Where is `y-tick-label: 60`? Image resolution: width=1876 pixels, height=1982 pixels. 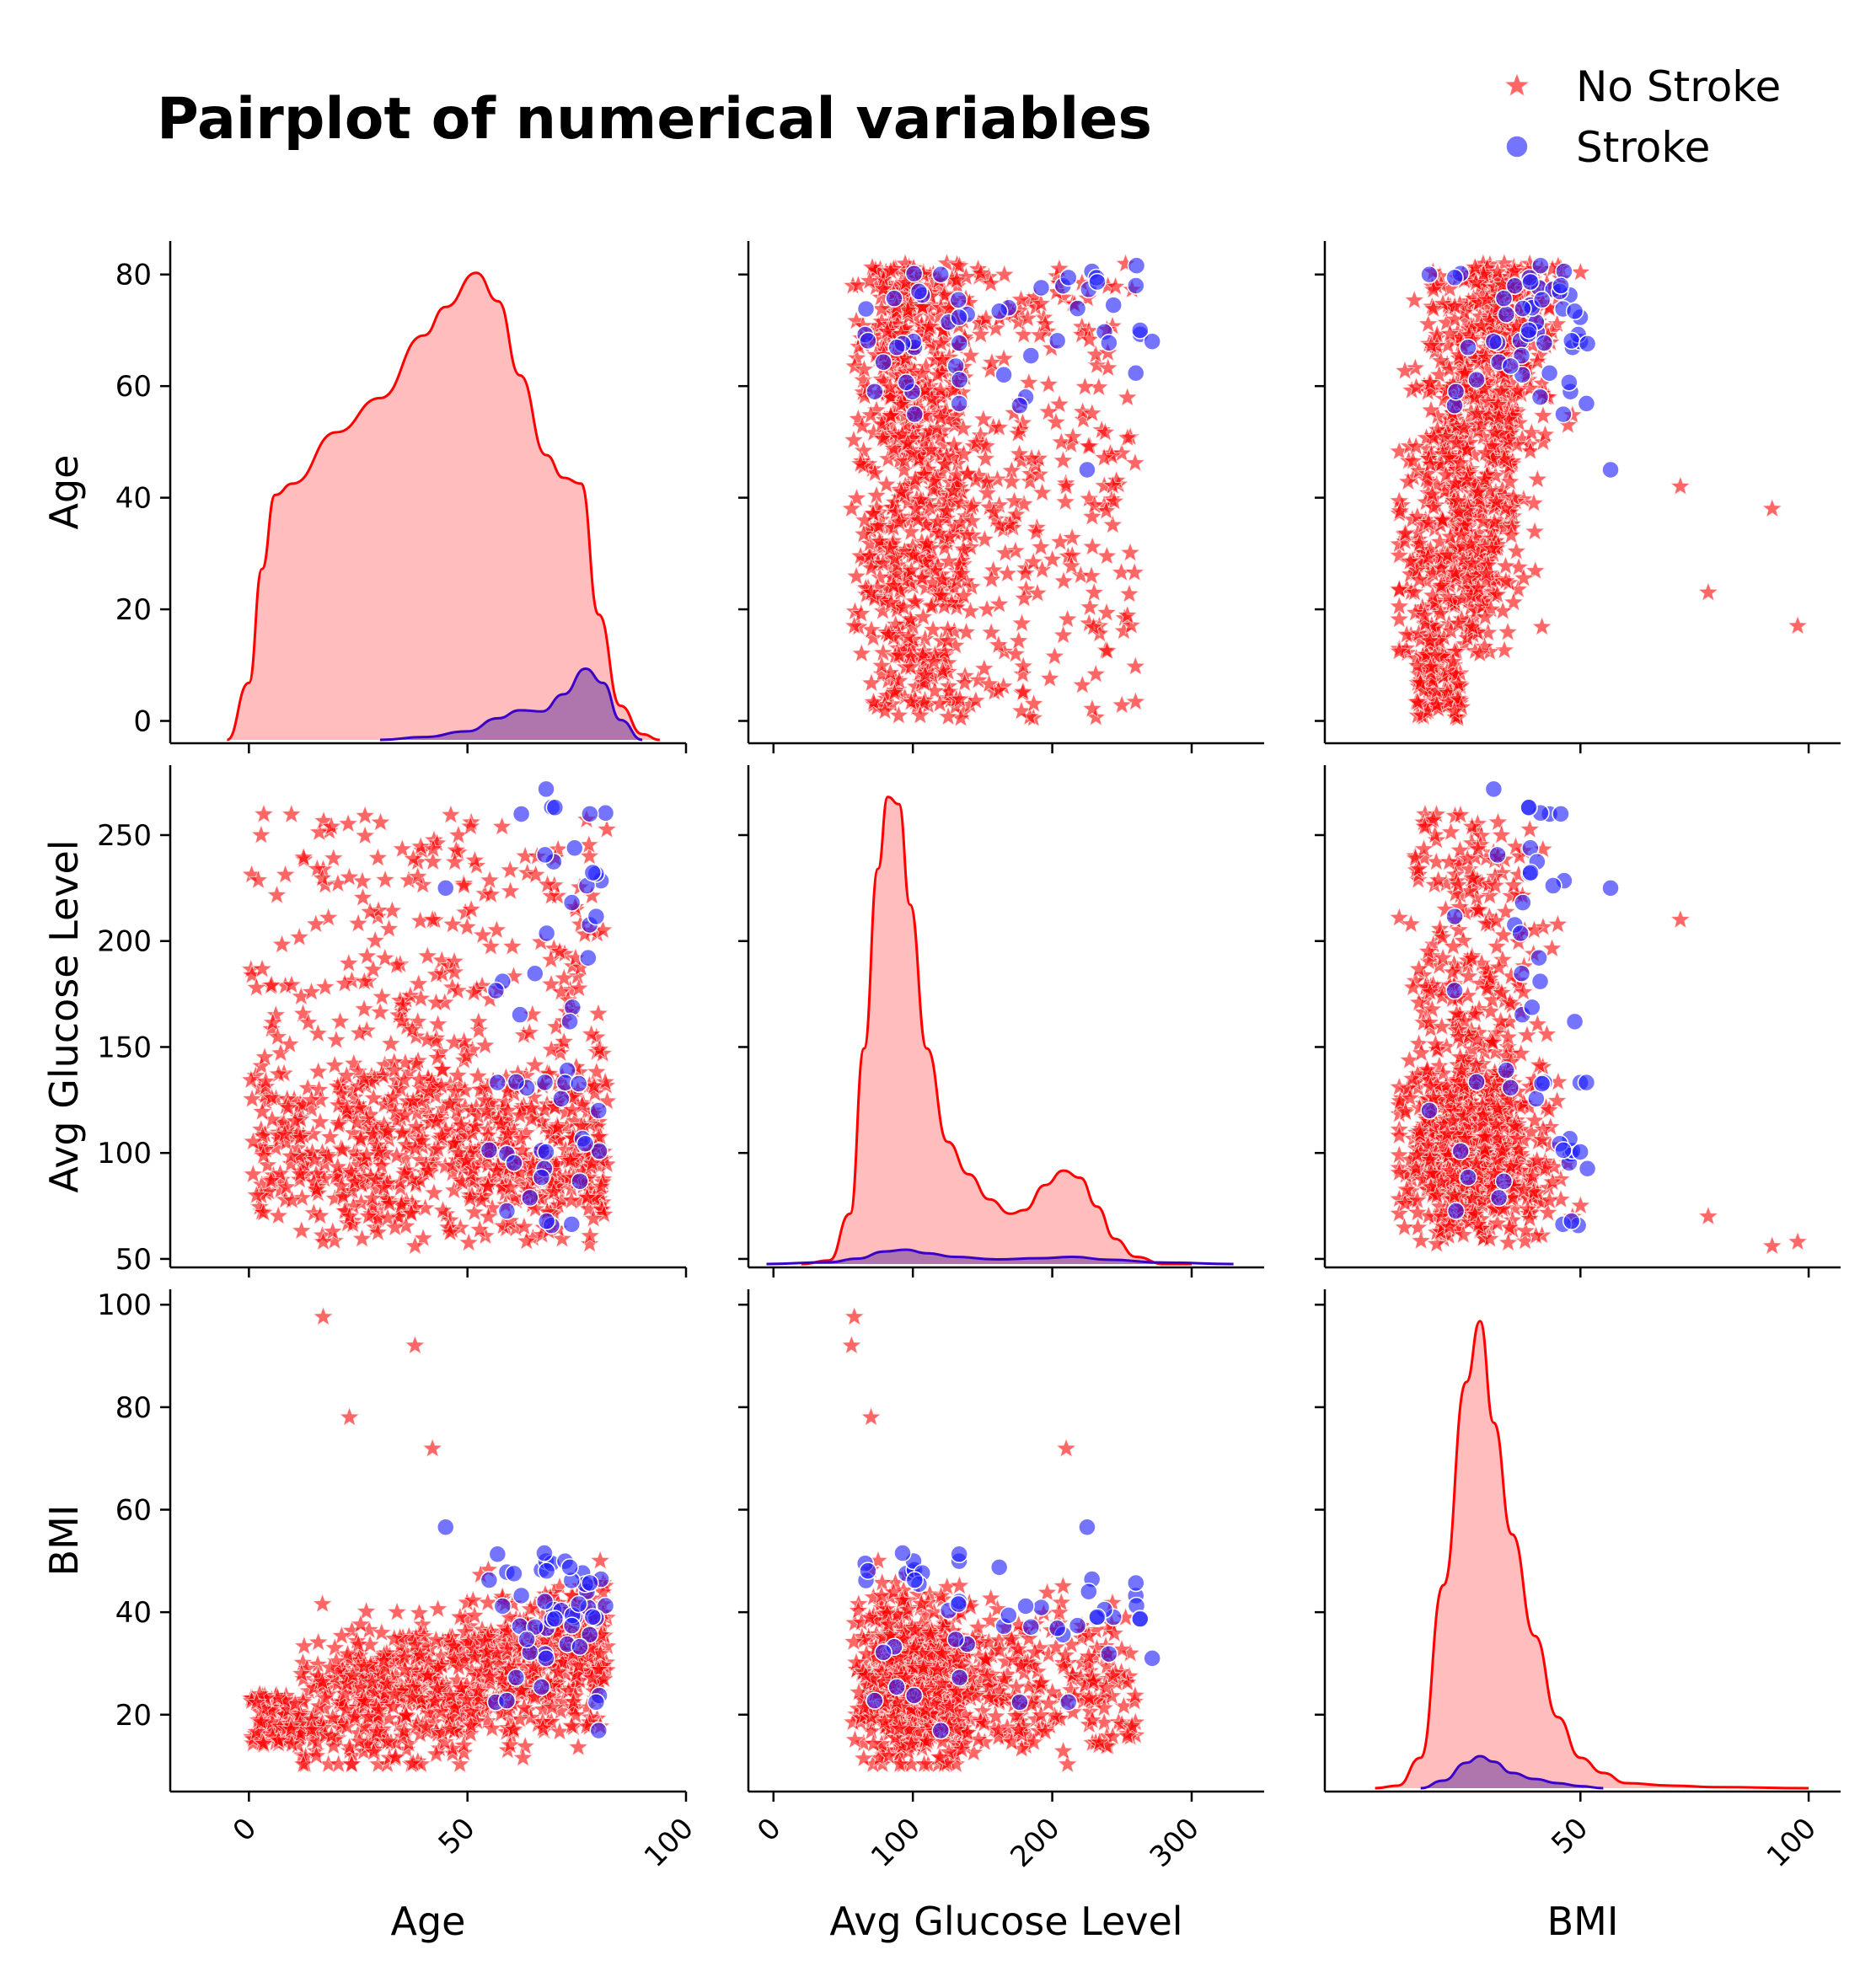 y-tick-label: 60 is located at coordinates (133, 387).